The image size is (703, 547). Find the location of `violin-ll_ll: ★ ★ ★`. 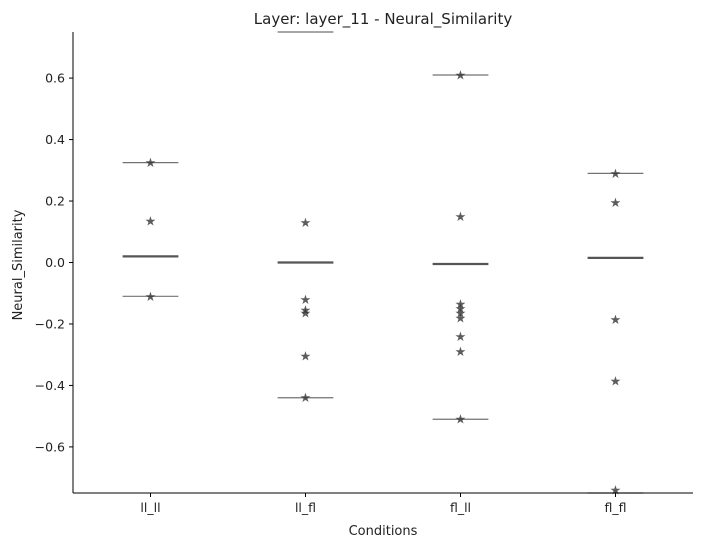

violin-ll_ll: ★ ★ ★ is located at coordinates (150, 230).